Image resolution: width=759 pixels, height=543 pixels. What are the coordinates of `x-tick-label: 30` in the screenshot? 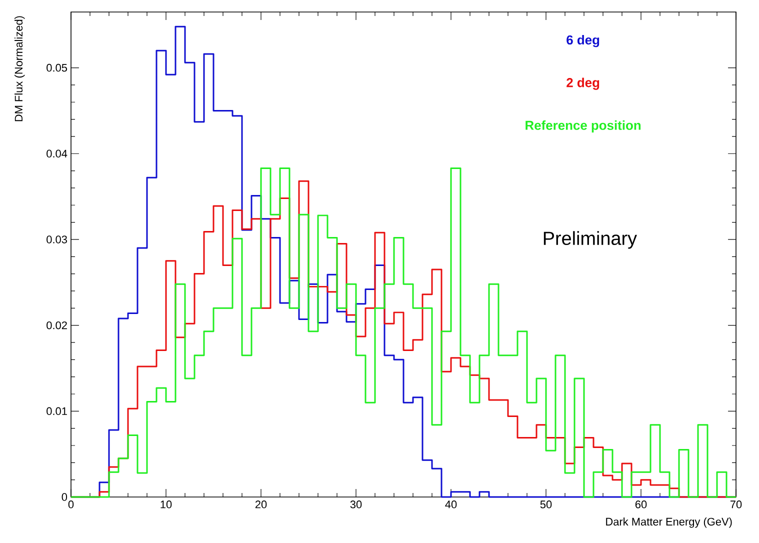 It's located at (356, 504).